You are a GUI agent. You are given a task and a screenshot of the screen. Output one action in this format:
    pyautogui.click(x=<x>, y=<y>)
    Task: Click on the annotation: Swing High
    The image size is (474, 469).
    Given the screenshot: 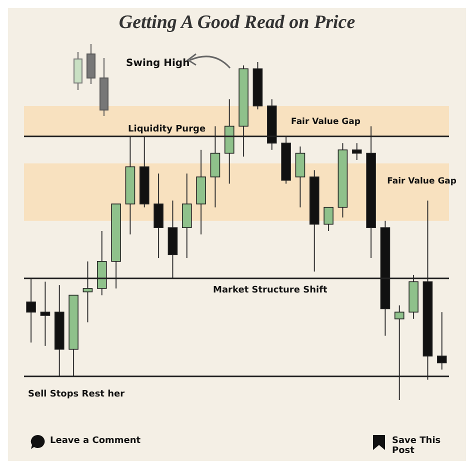 What is the action you would take?
    pyautogui.click(x=158, y=63)
    